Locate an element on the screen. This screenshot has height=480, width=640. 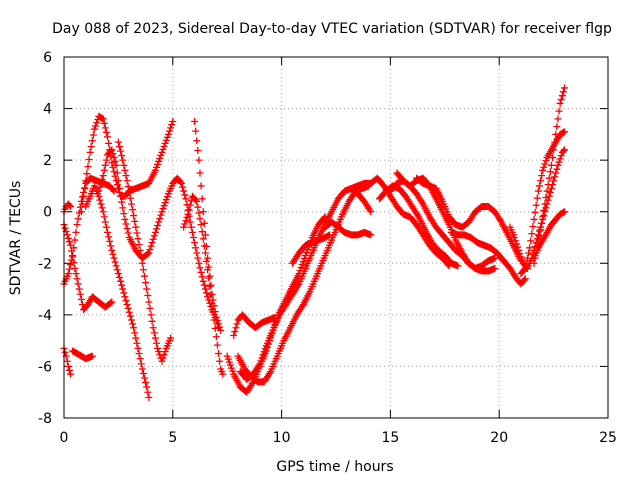
x-axis-label: GPS time / hours is located at coordinates (334, 467).